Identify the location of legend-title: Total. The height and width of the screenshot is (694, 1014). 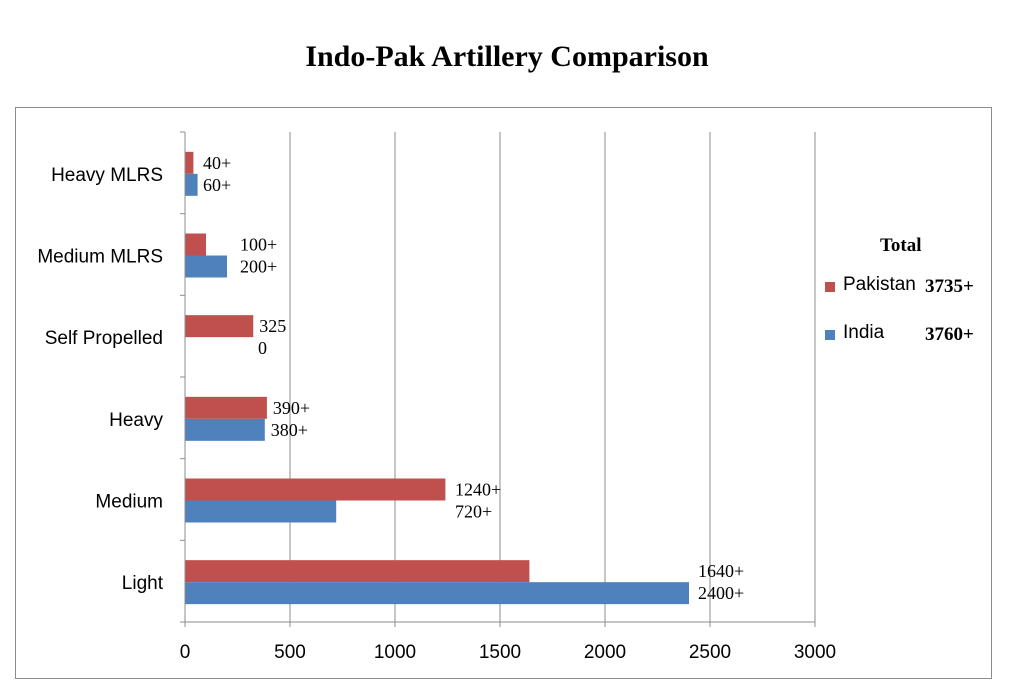
(901, 245).